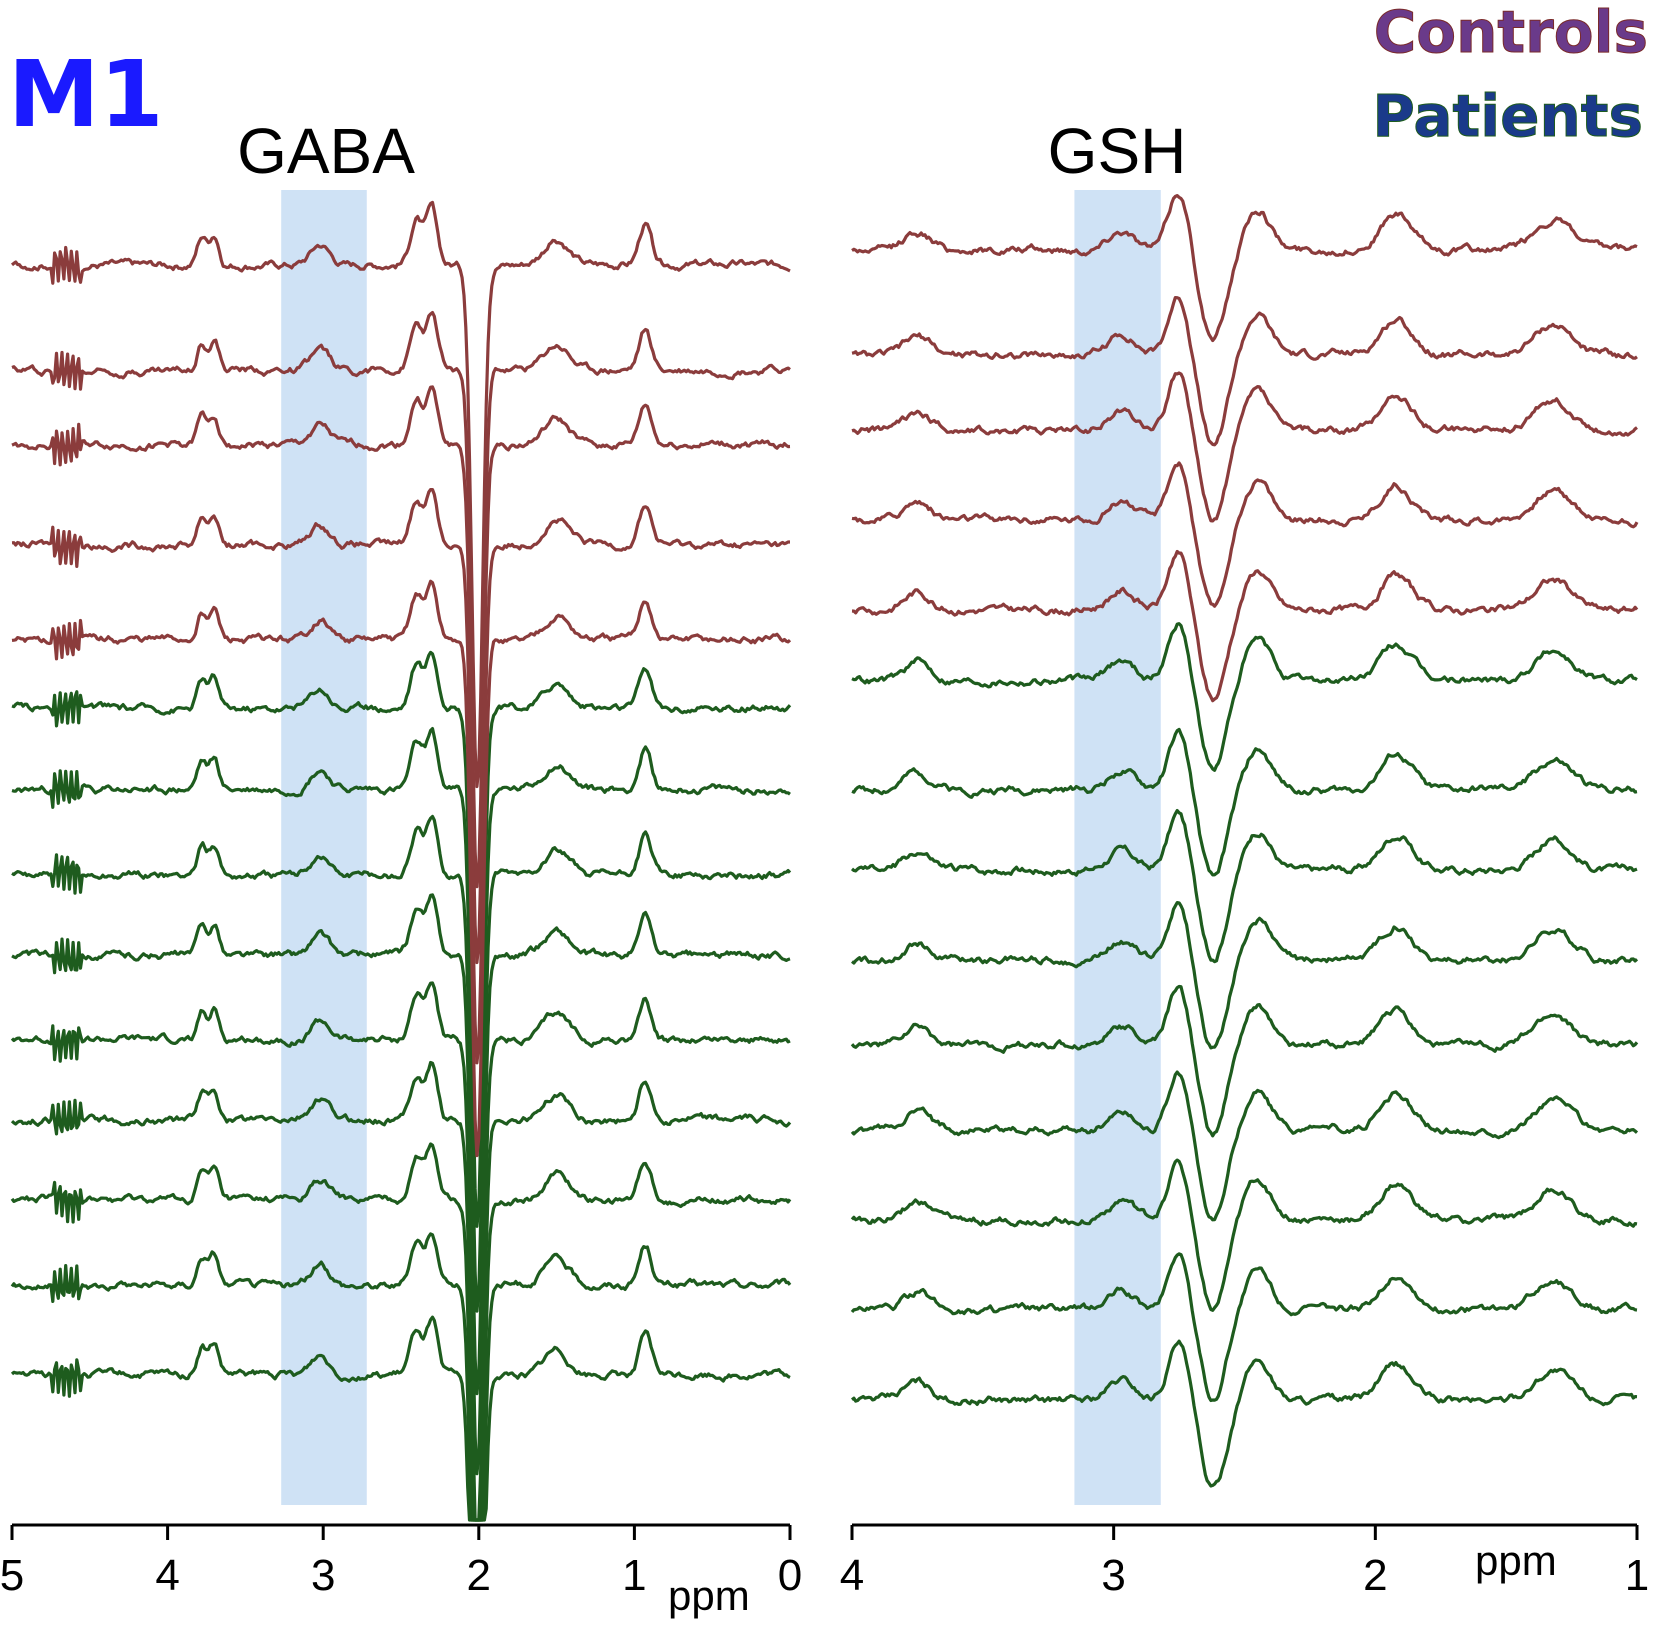  I want to click on legend-controls: Controls, so click(1511, 33).